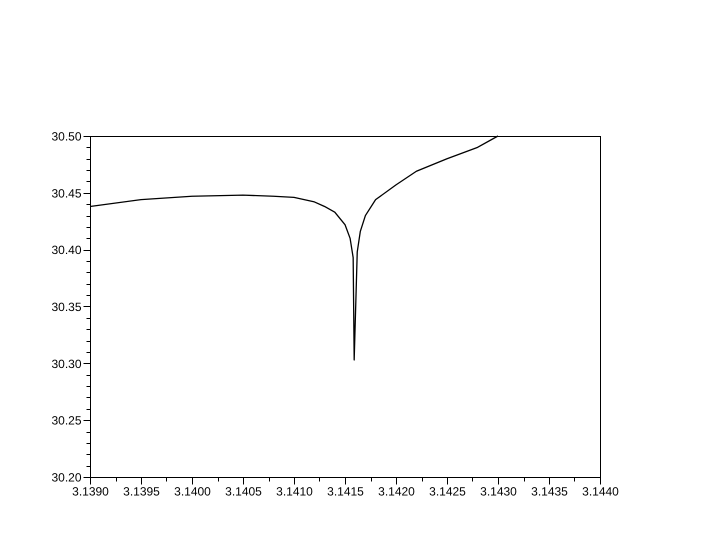  Describe the element at coordinates (66, 307) in the screenshot. I see `y-tick-label: 30.35` at that location.